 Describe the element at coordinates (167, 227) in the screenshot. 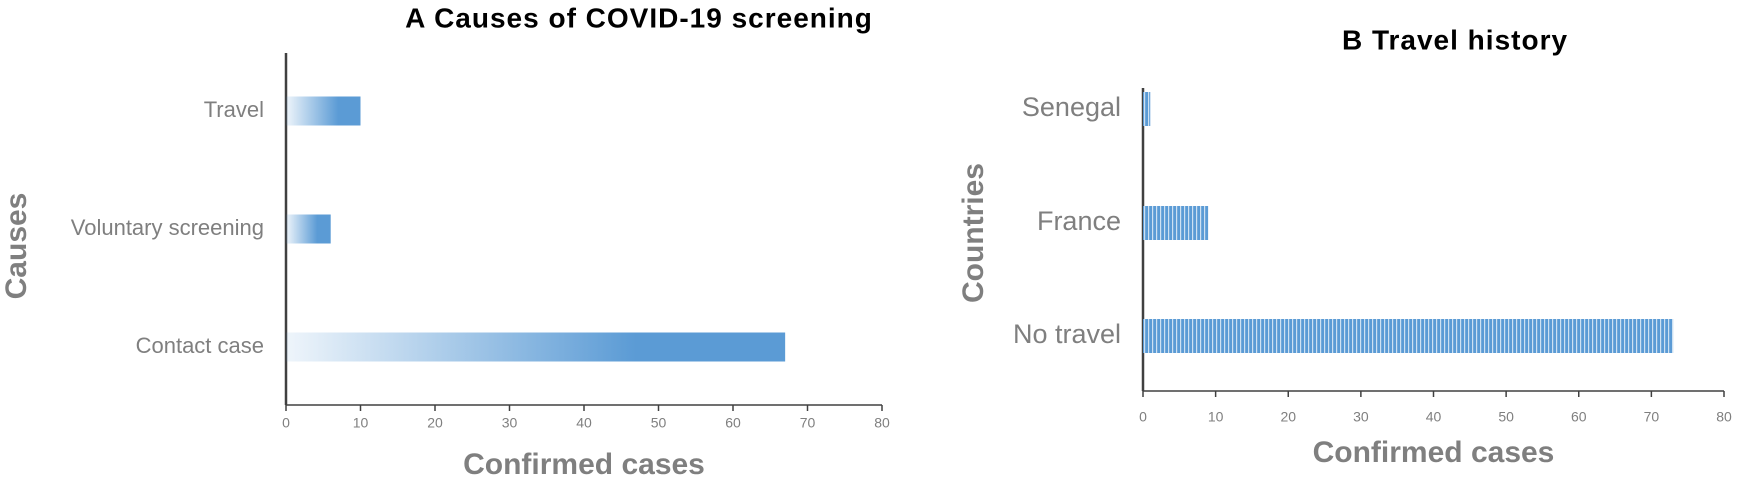

I see `y-tick-label: Voluntary screening` at that location.